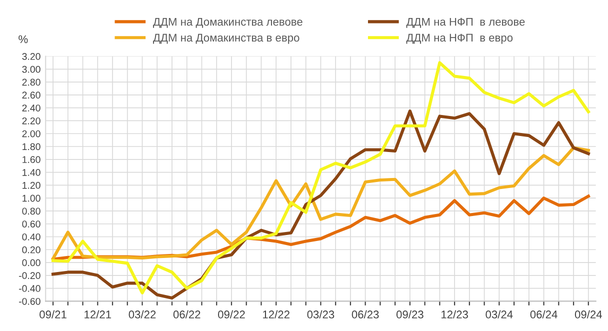 Image resolution: width=608 pixels, height=331 pixels. I want to click on y-tick-label: 1.20, so click(31, 185).